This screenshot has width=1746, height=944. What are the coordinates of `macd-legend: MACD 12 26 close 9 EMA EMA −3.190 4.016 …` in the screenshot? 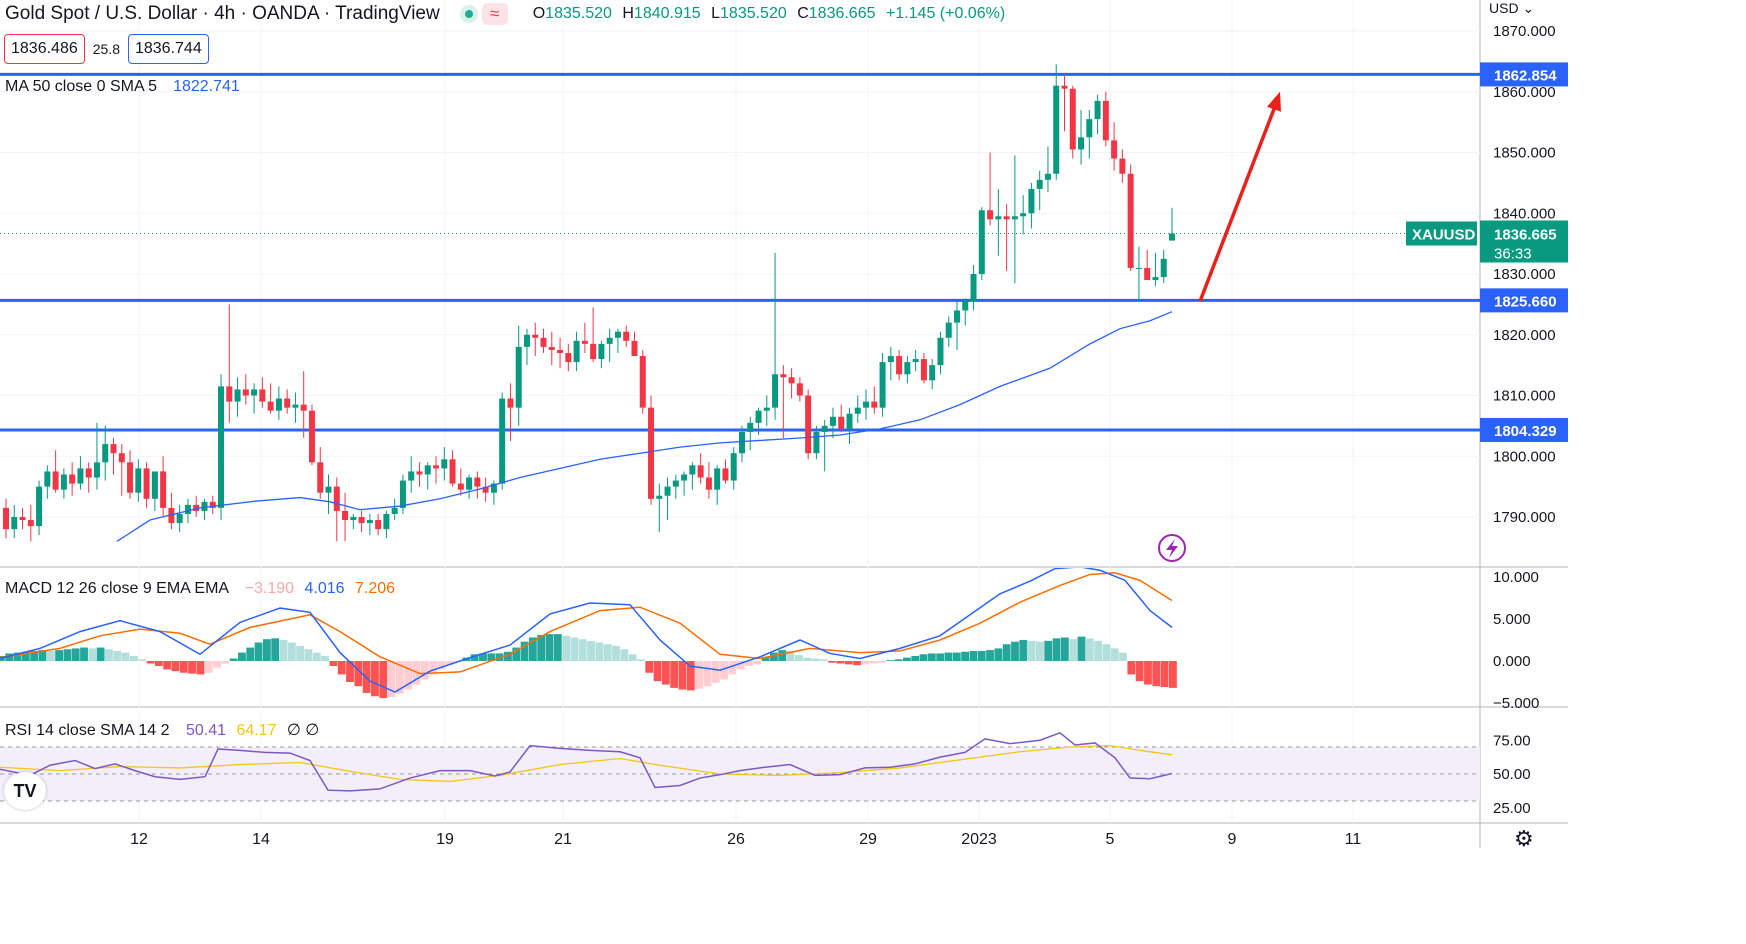 It's located at (200, 589).